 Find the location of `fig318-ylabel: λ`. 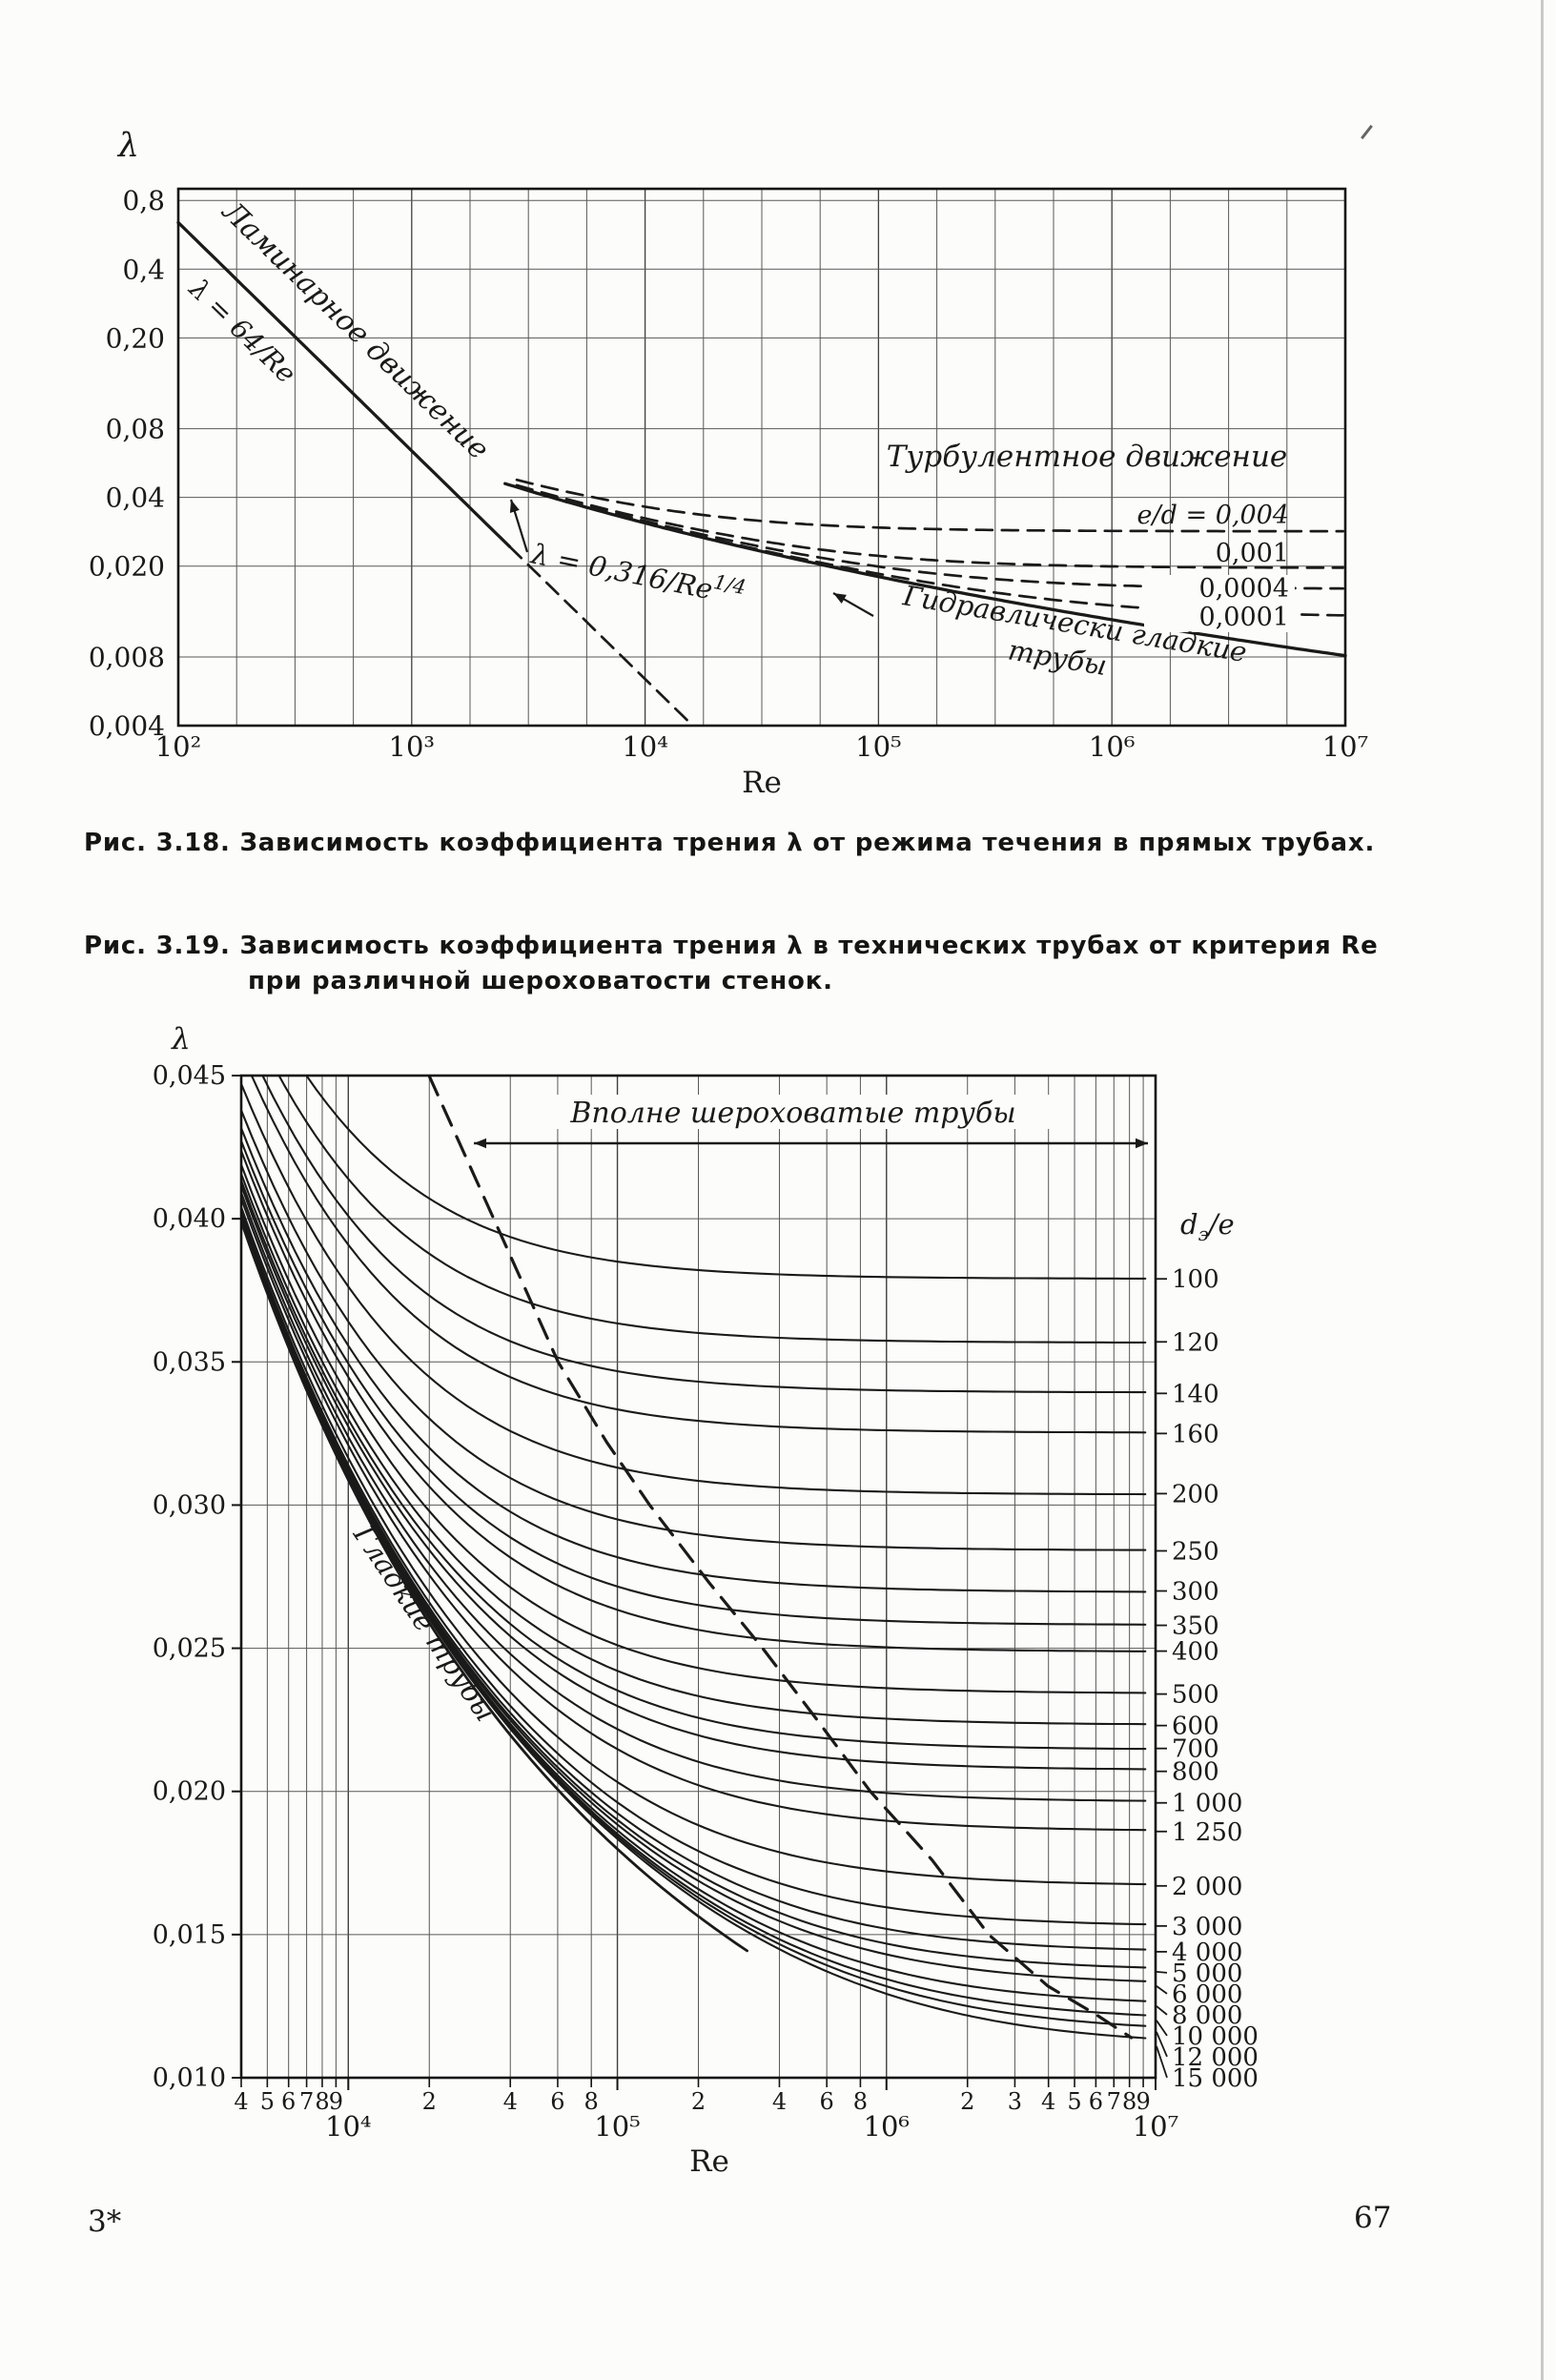

fig318-ylabel: λ is located at coordinates (127, 146).